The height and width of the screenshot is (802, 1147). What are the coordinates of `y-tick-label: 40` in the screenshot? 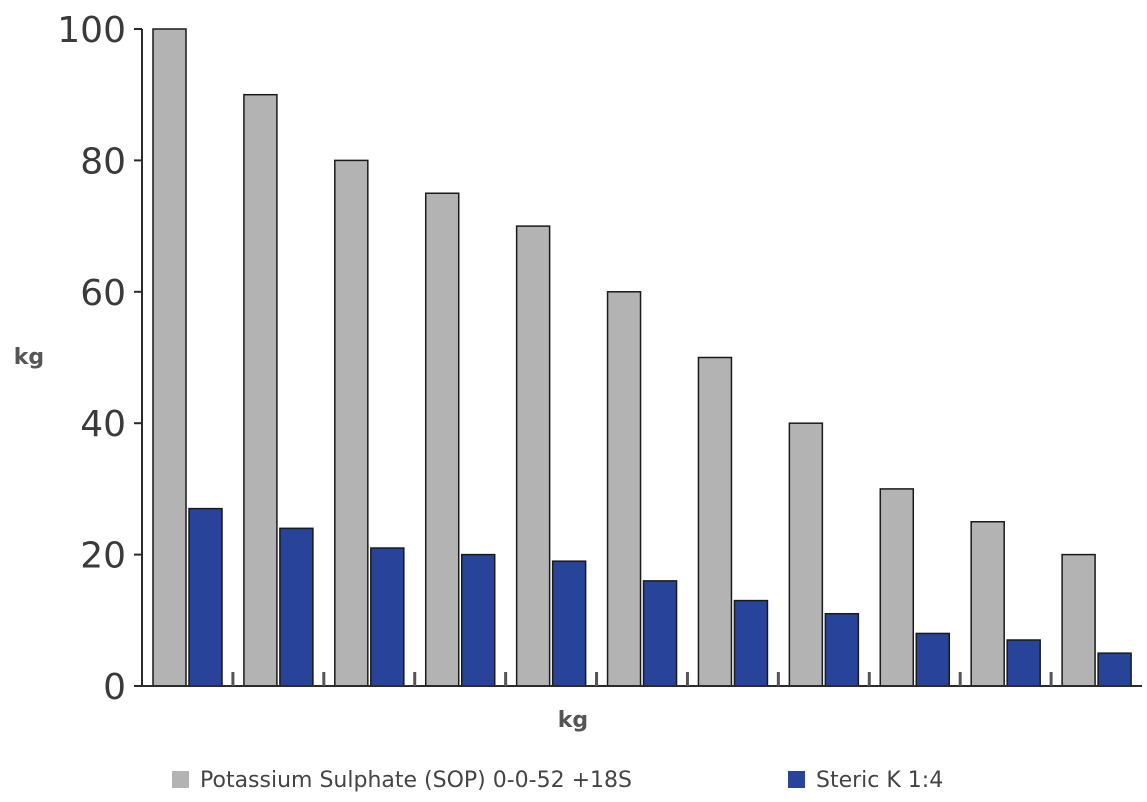 It's located at (103, 424).